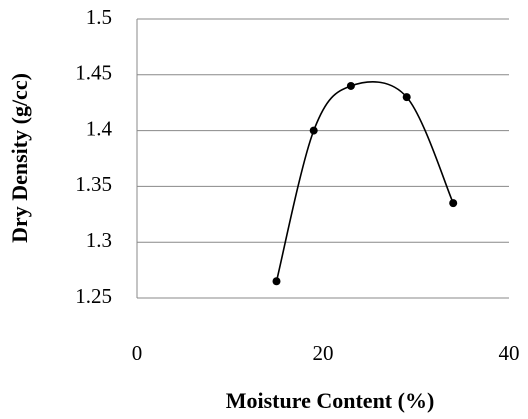 The width and height of the screenshot is (528, 419). I want to click on x-tick-label: 0, so click(137, 353).